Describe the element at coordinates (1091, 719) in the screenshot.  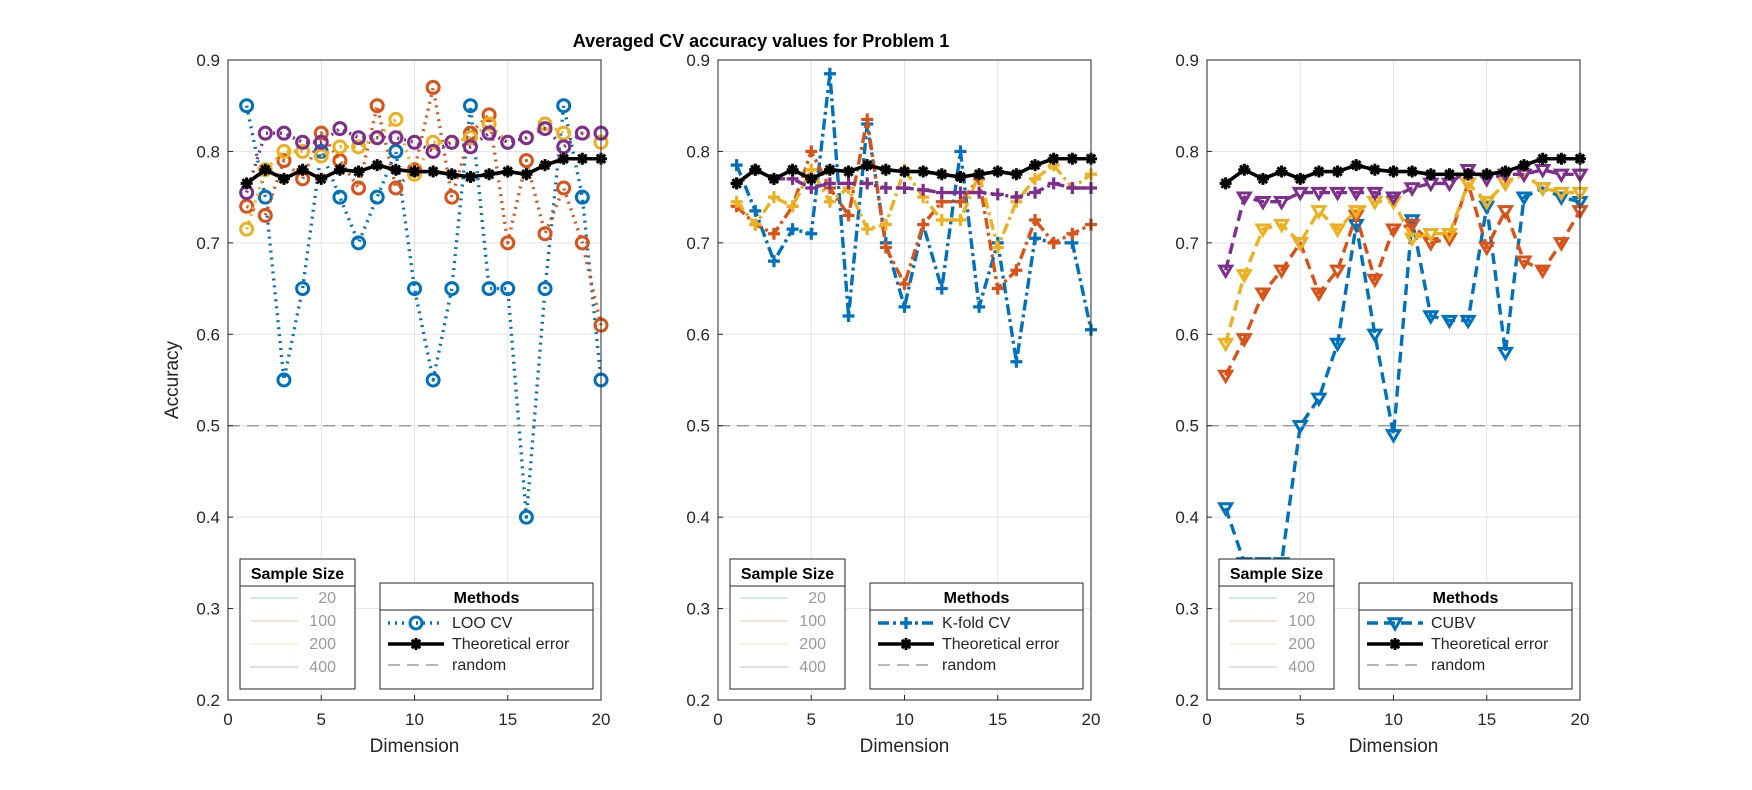
I see `x-tick-label: 20` at that location.